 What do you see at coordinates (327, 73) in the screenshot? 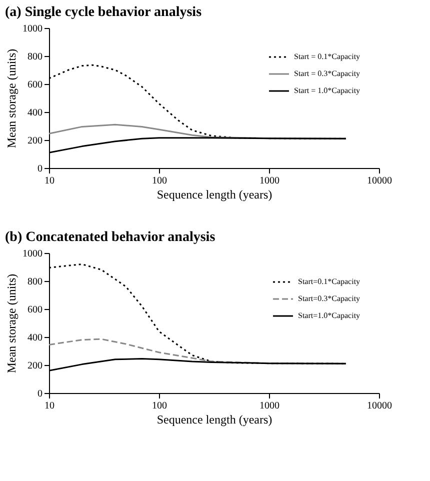
I see `legend-label: Start = 0.3*Capacity` at bounding box center [327, 73].